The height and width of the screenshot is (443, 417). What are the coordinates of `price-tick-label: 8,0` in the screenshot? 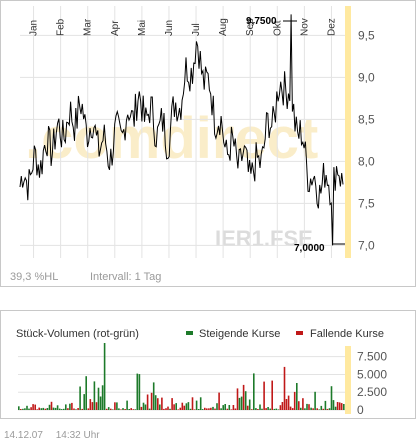 It's located at (366, 161).